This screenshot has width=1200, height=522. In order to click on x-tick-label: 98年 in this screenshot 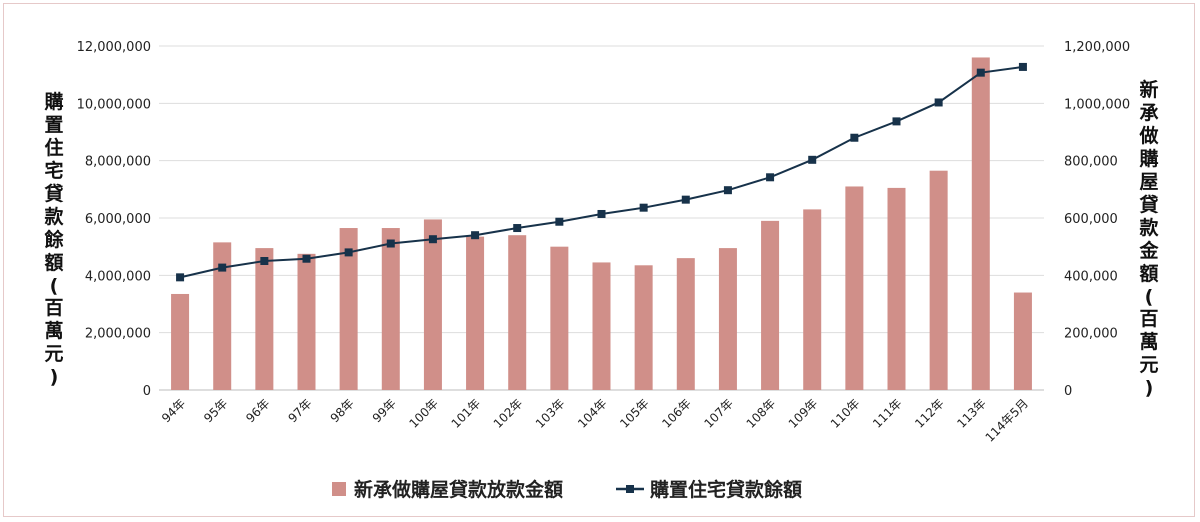, I will do `click(342, 410)`.